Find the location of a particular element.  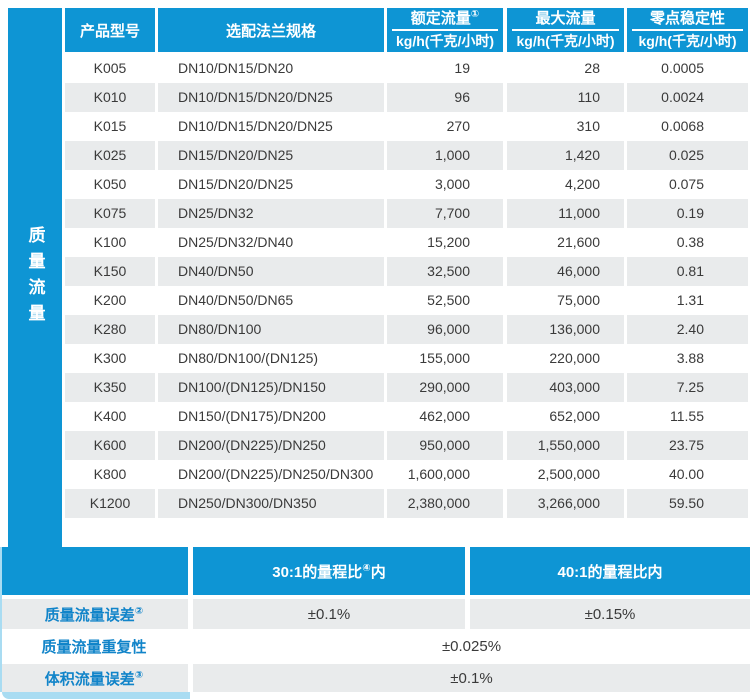

col-header-flange: 选配法兰规格 is located at coordinates (271, 30).